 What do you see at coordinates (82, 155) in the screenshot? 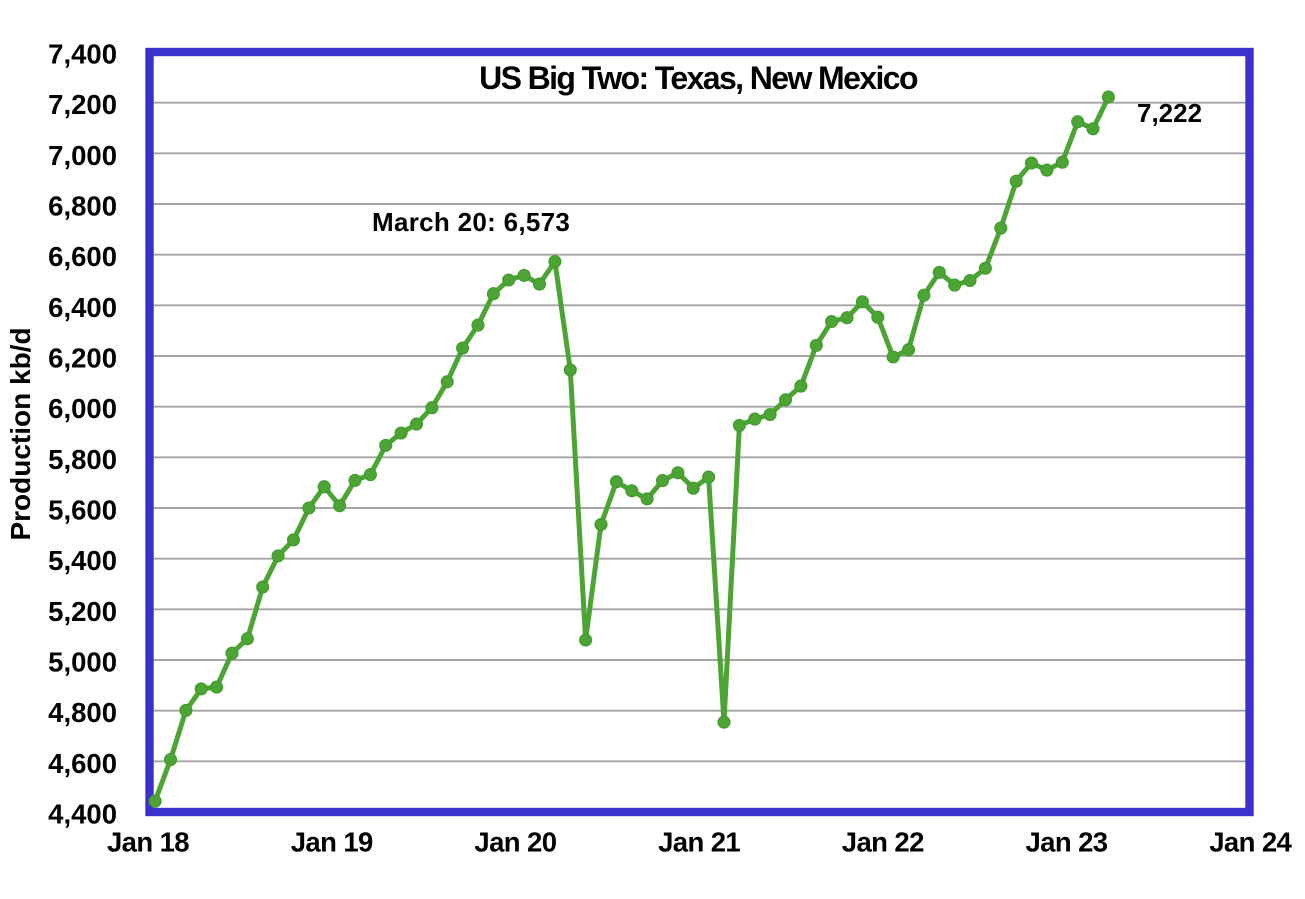
I see `svg-text: 7,000` at bounding box center [82, 155].